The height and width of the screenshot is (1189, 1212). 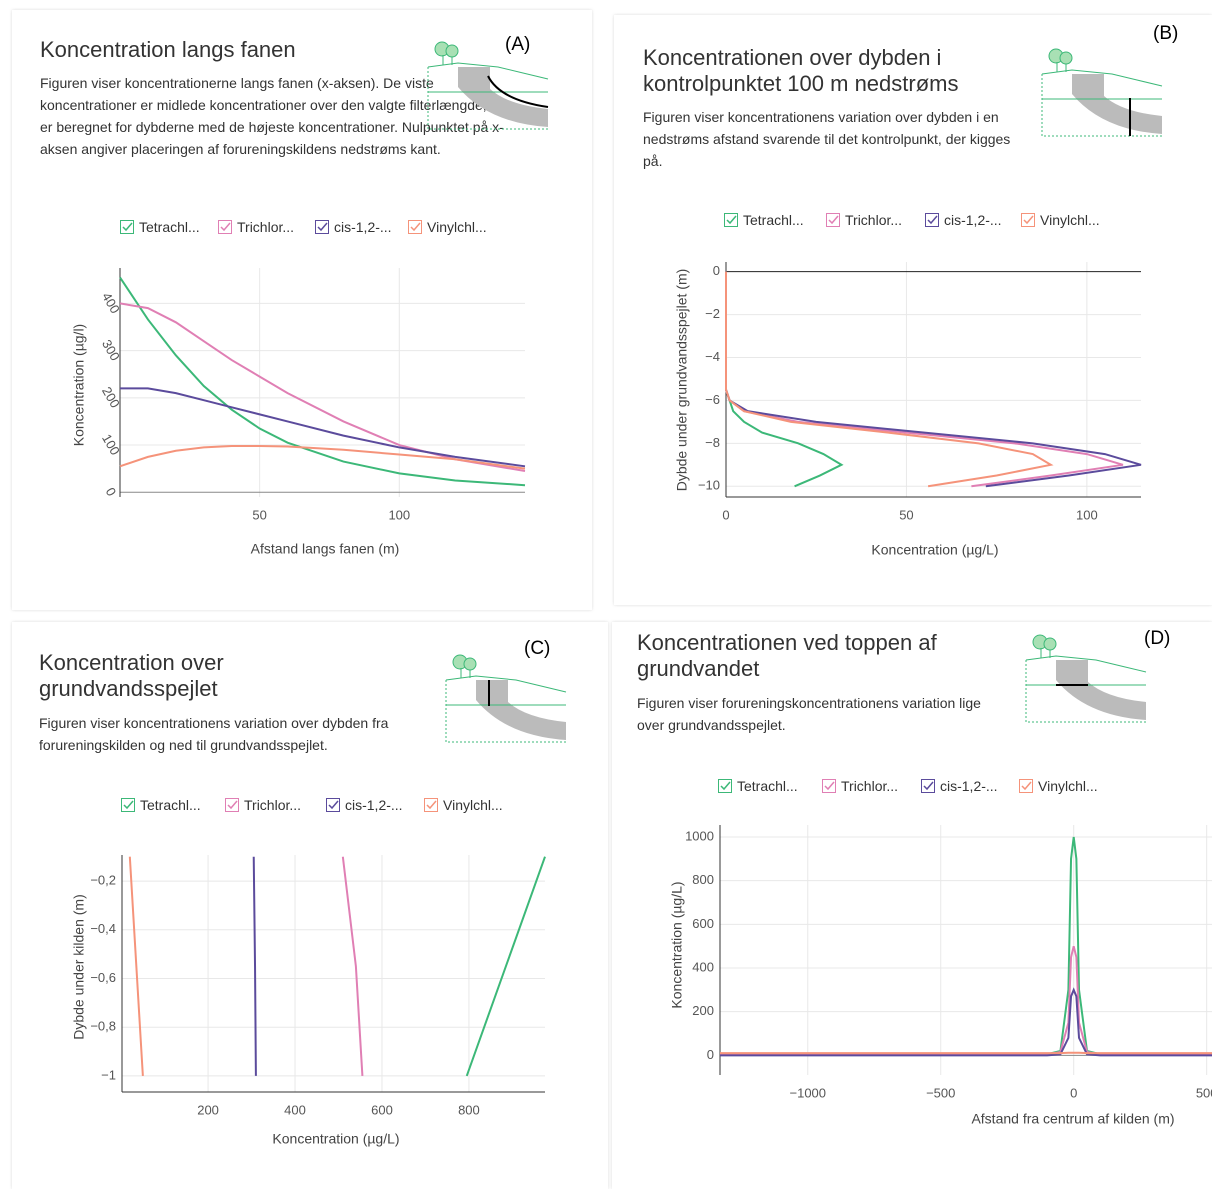 I want to click on x-tick-label: −500, so click(x=940, y=1092).